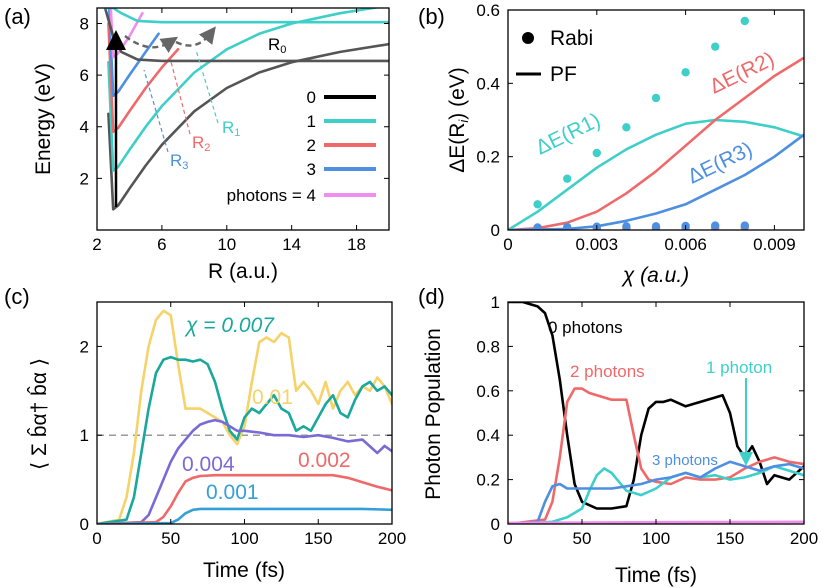 The width and height of the screenshot is (830, 588). I want to click on legend-label-3: 3, so click(311, 169).